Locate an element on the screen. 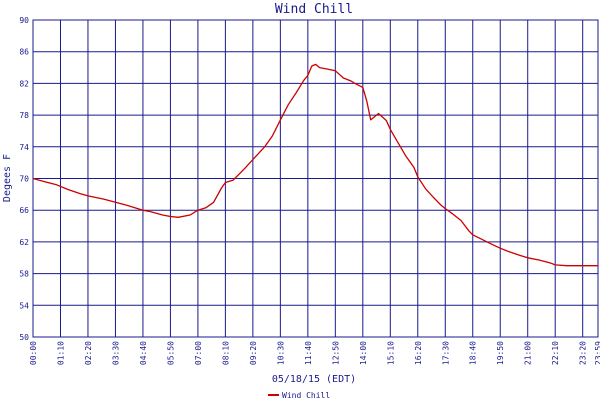  x-tick-label: 01:10 is located at coordinates (60, 353).